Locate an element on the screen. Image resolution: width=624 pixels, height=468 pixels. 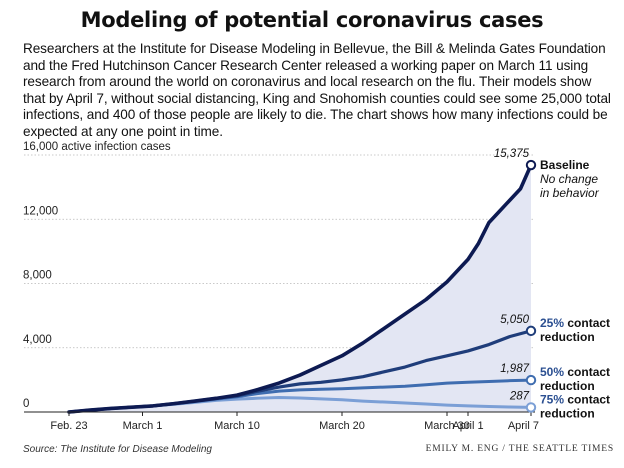
y-tick-label: 16,000 active infection cases is located at coordinates (97, 147).